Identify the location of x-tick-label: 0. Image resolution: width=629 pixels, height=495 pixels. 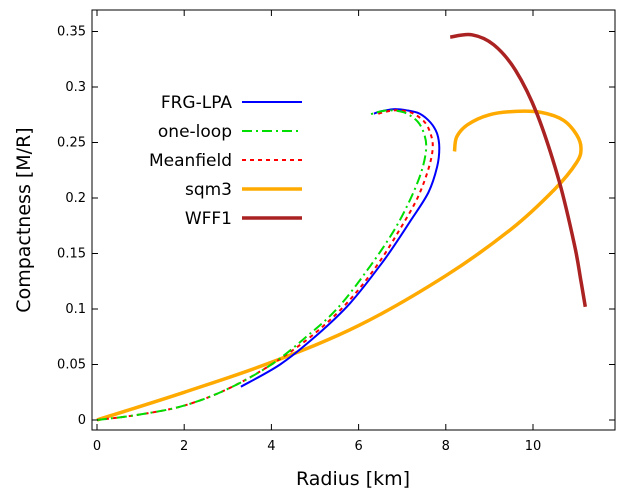
(97, 446).